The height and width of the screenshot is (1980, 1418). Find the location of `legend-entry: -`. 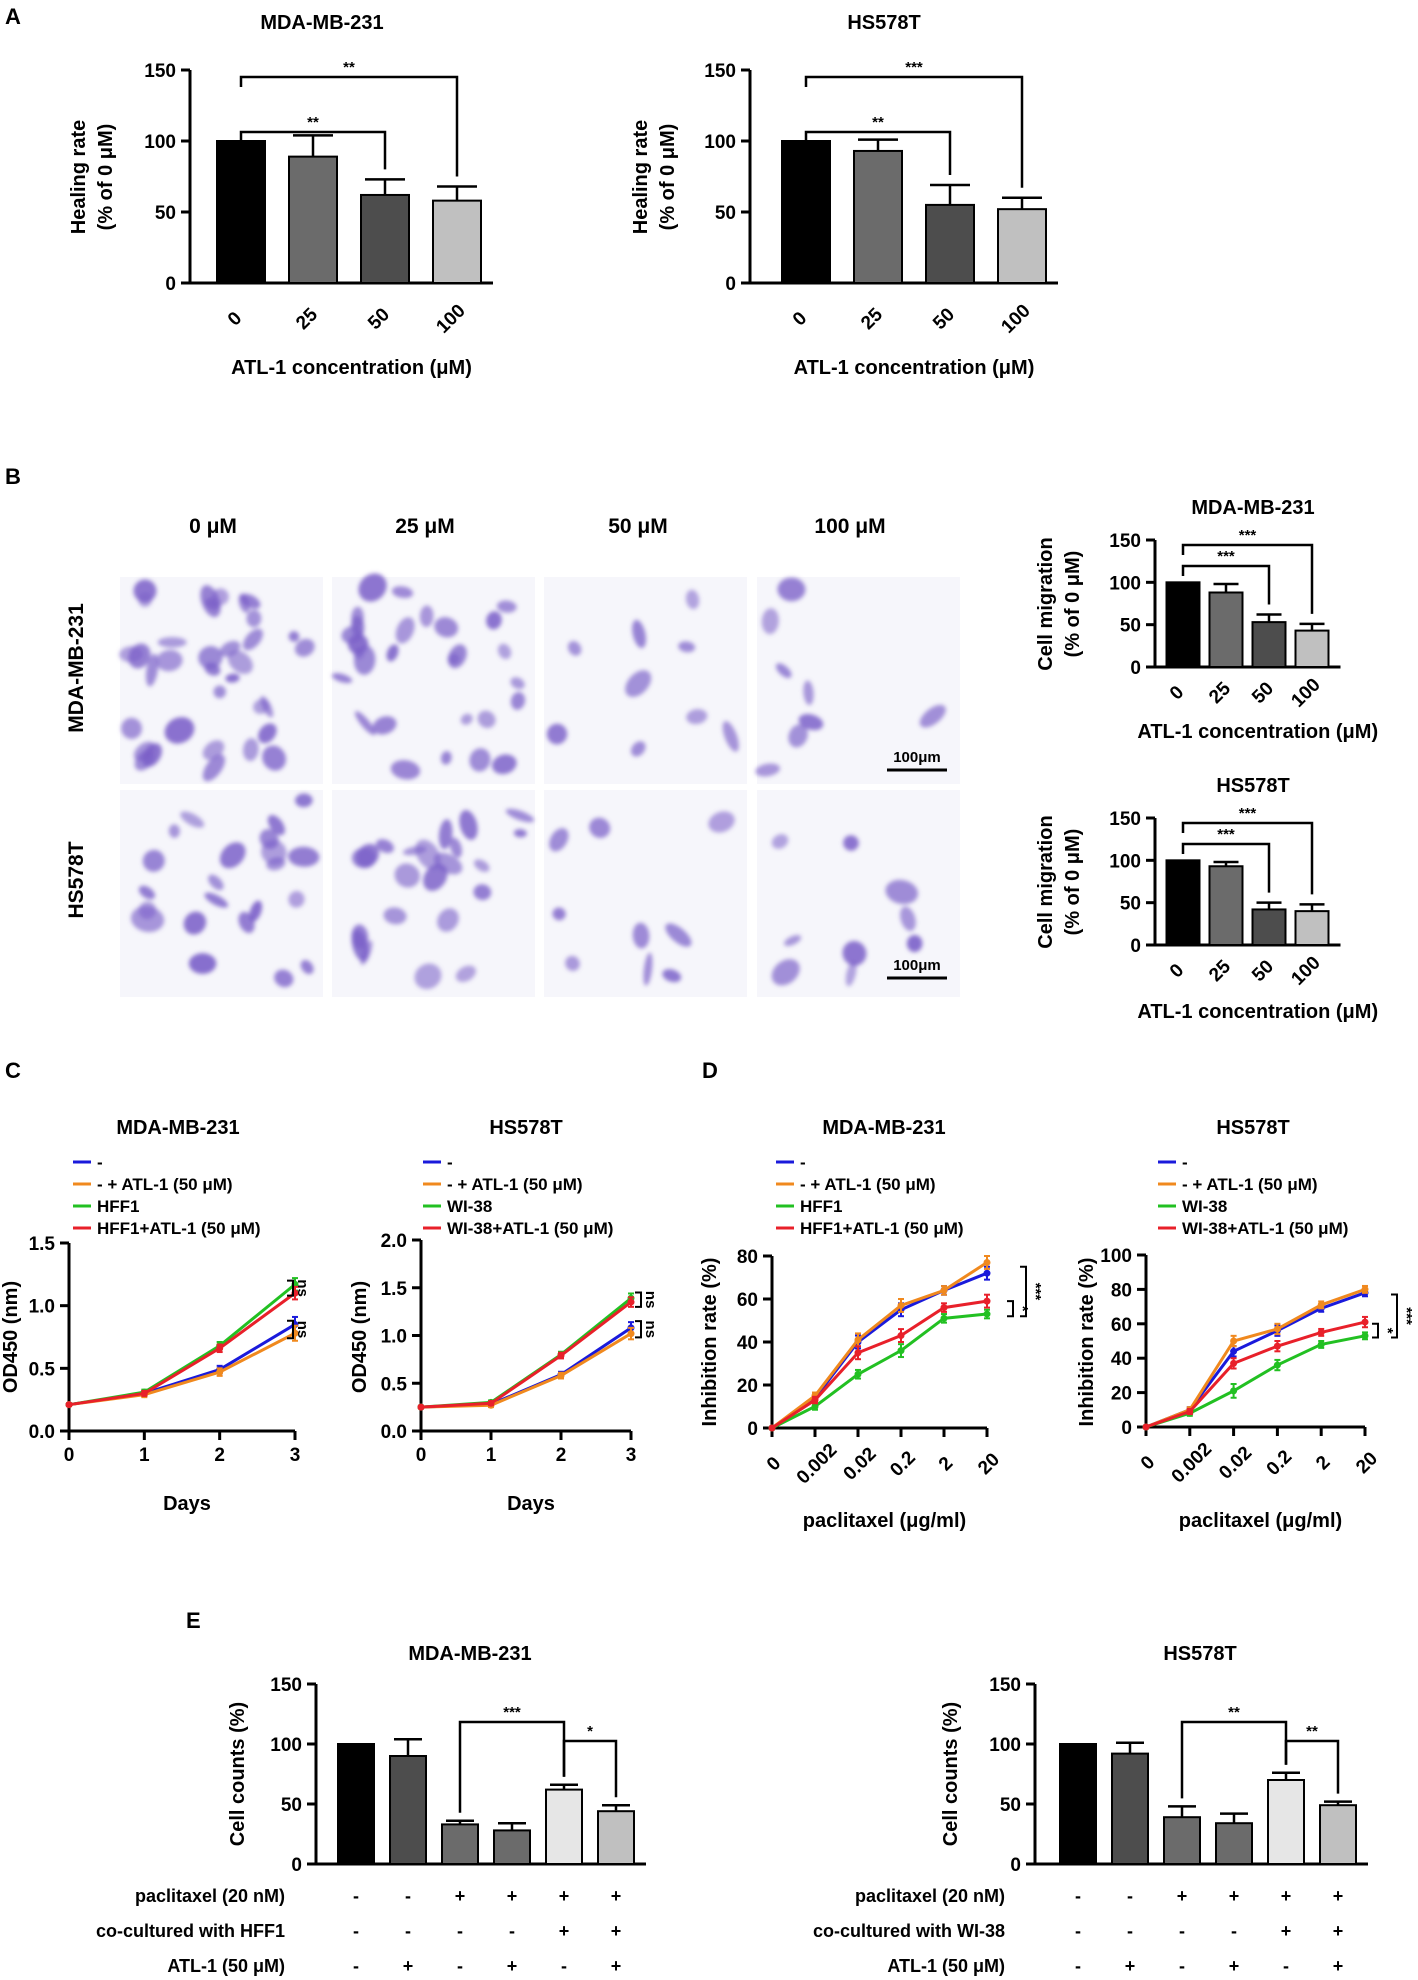

legend-entry: - is located at coordinates (803, 1162).